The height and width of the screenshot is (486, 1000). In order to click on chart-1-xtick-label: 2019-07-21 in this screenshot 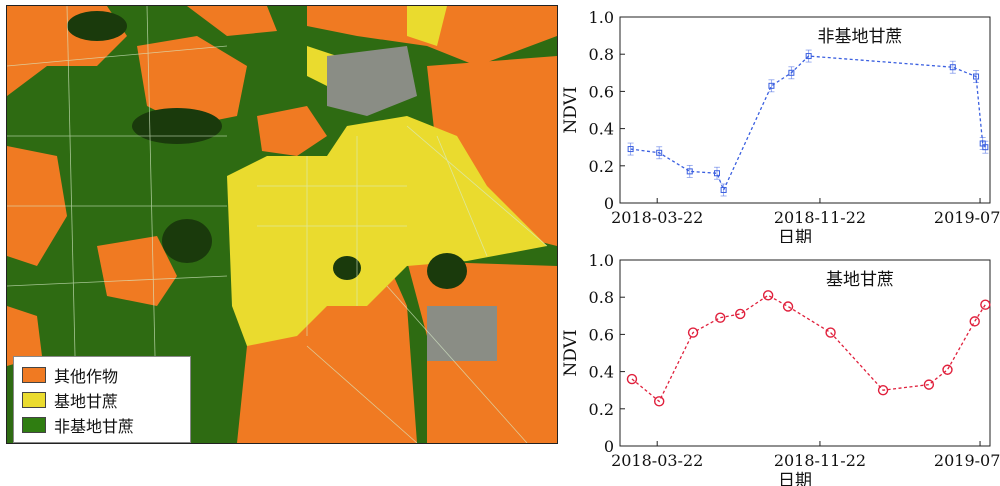, I will do `click(967, 460)`.